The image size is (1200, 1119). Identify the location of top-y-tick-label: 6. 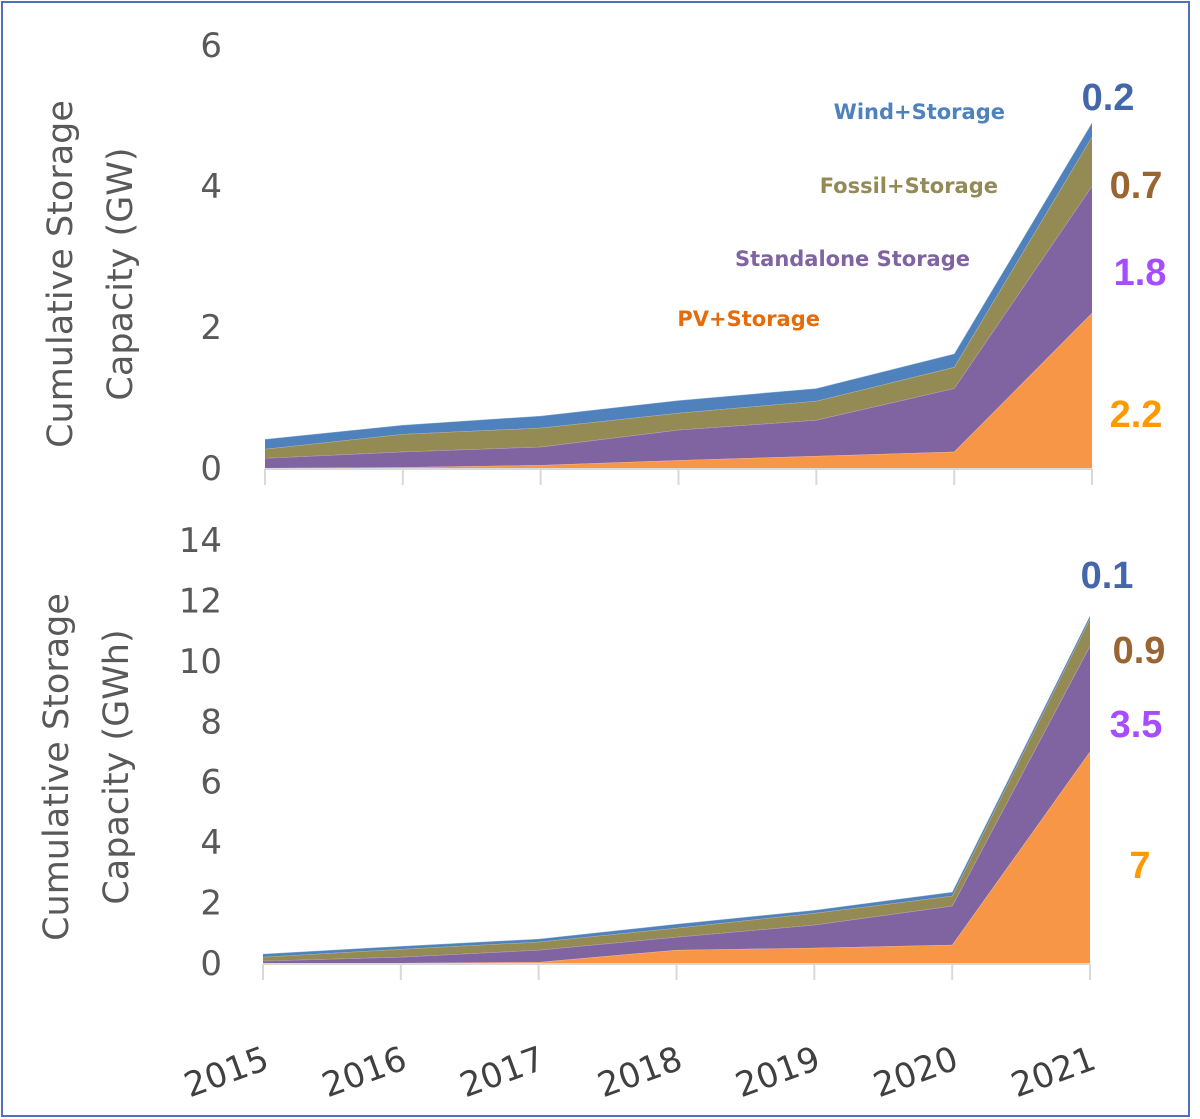
(211, 46).